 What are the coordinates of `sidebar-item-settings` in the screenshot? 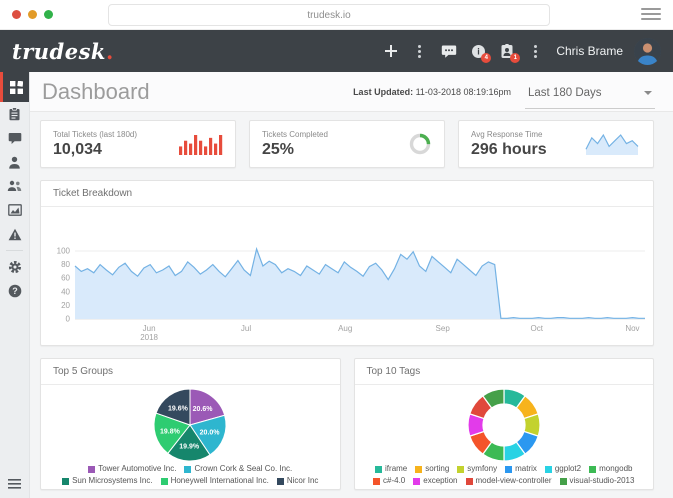 It's located at (14, 267).